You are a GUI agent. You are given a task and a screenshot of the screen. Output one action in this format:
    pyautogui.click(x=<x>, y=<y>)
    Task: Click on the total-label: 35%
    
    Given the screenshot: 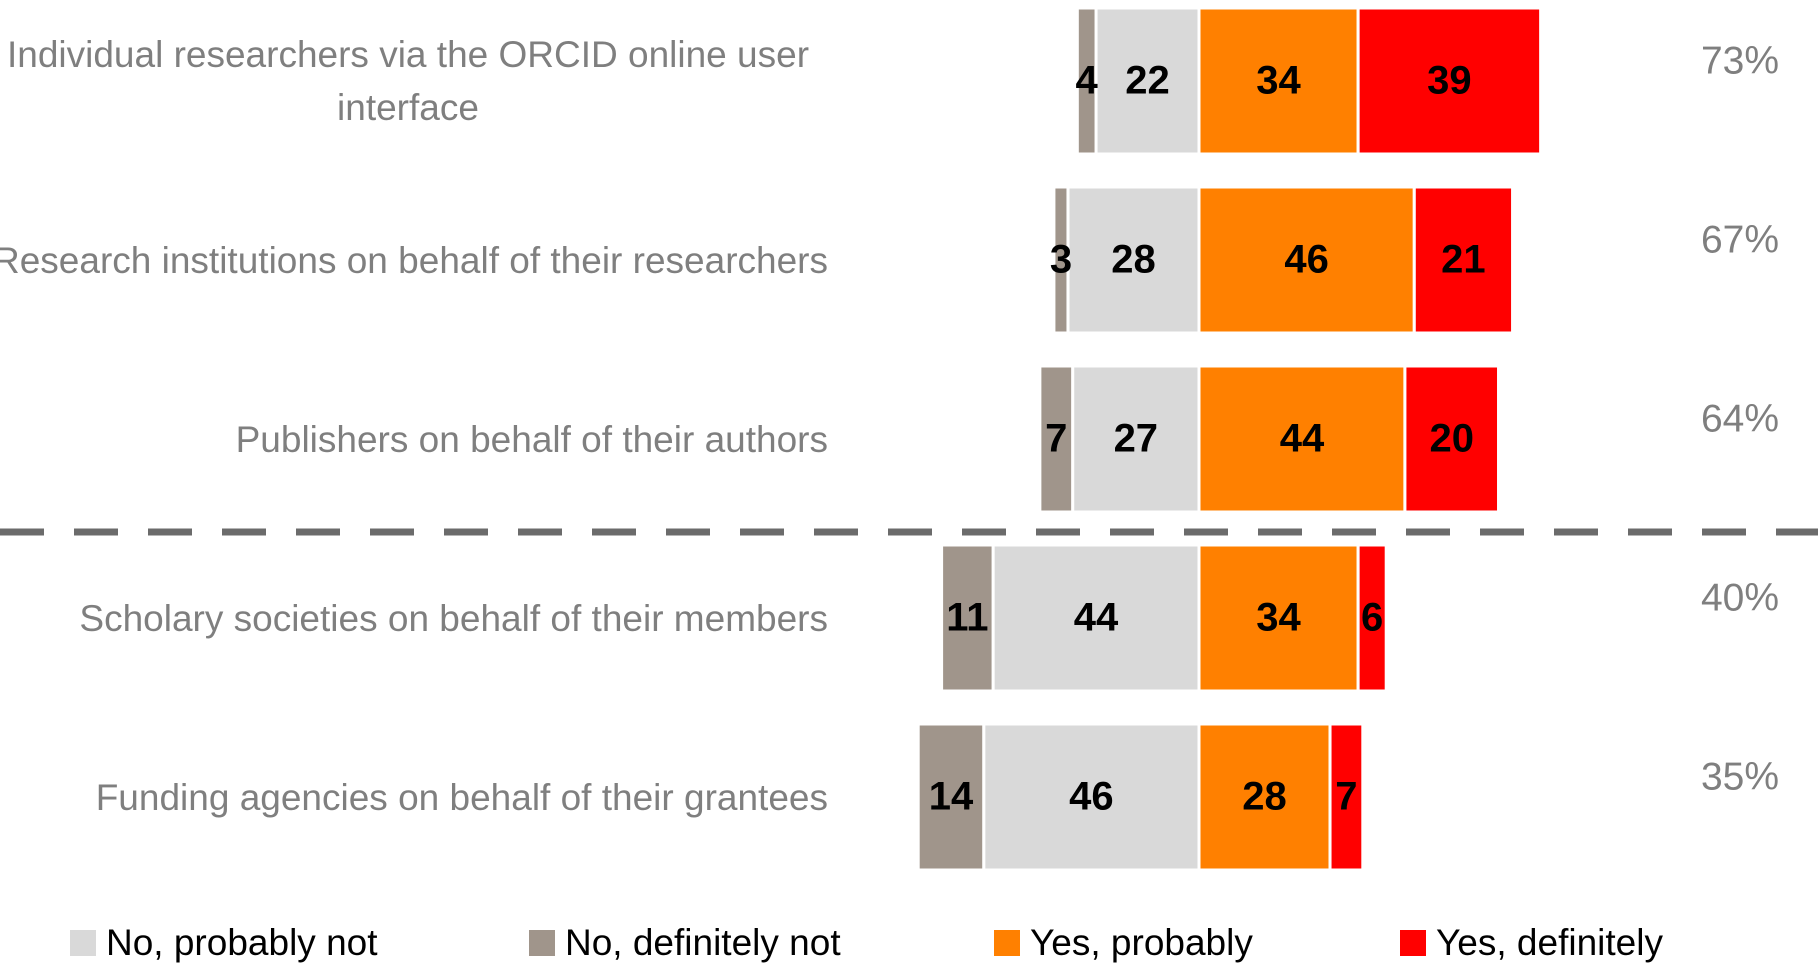 What is the action you would take?
    pyautogui.click(x=1740, y=776)
    